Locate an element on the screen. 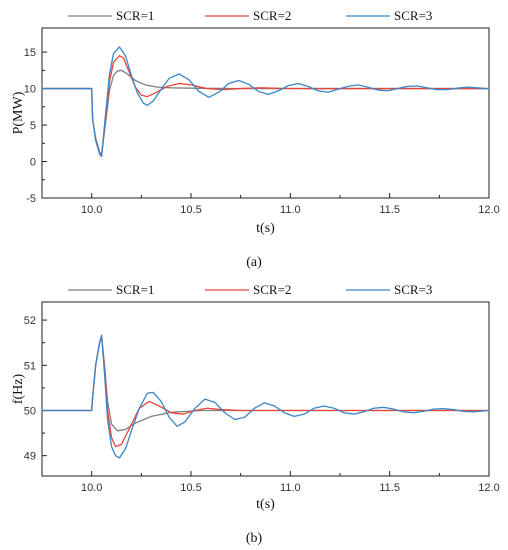 The width and height of the screenshot is (508, 550). y-tick-label: 49 is located at coordinates (30, 457).